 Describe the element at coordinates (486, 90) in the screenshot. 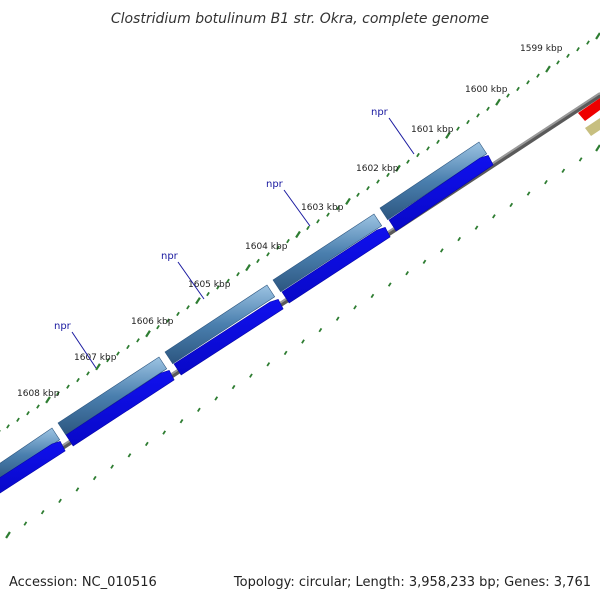

I see `tick-label: 1600 kbp` at that location.